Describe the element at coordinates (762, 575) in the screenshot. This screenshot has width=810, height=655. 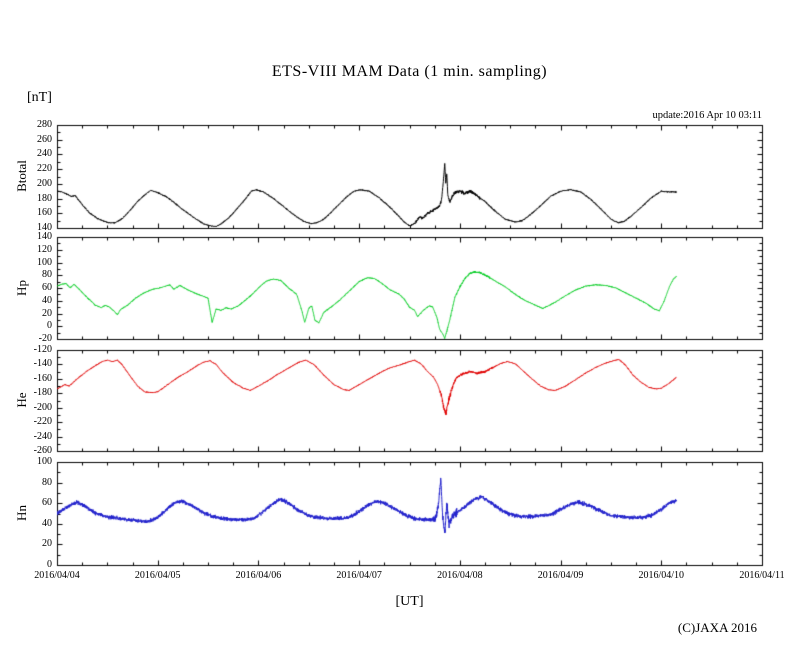
I see `x-tick-label: 2016/04/11` at that location.